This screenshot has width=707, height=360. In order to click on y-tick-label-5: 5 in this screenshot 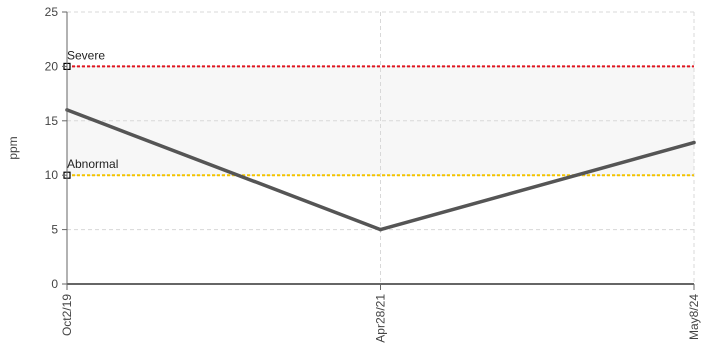, I will do `click(54, 230)`.